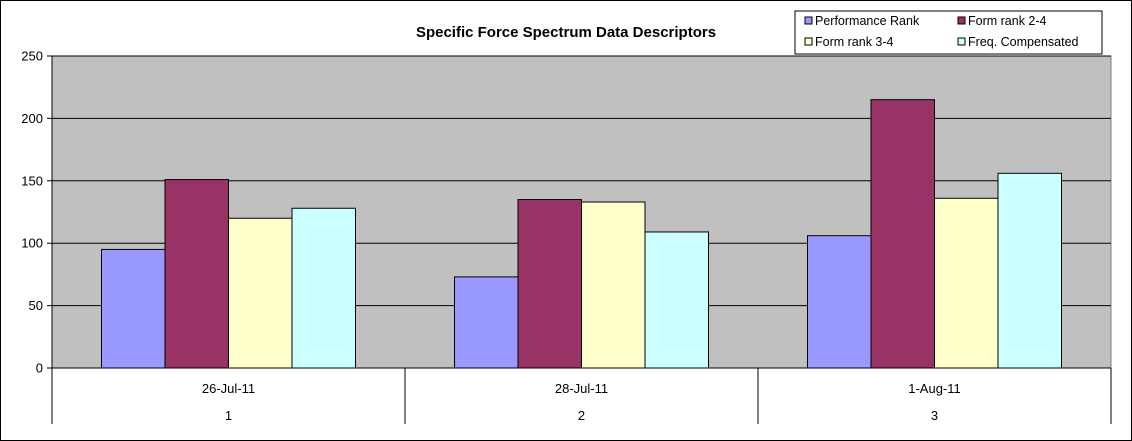 This screenshot has width=1132, height=441. Describe the element at coordinates (39, 368) in the screenshot. I see `y-tick-label: 0` at that location.